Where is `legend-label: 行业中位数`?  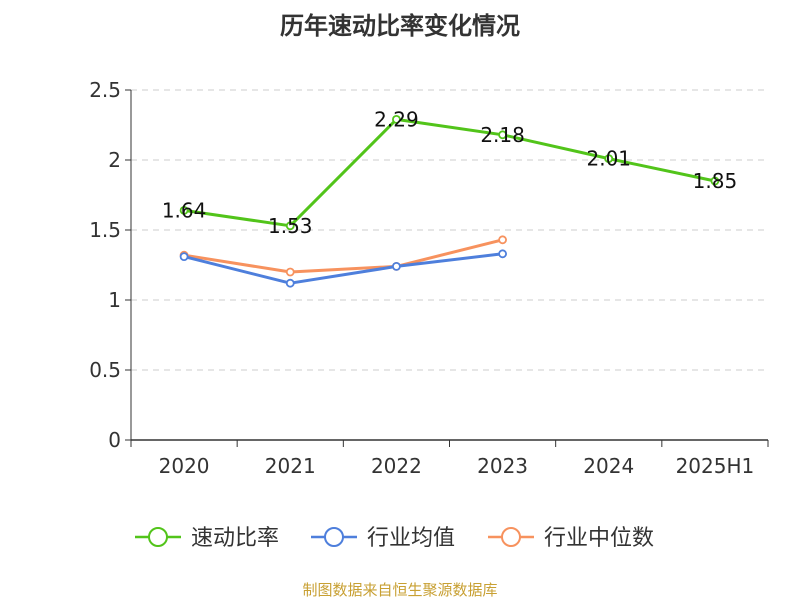 legend-label: 行业中位数 is located at coordinates (599, 538).